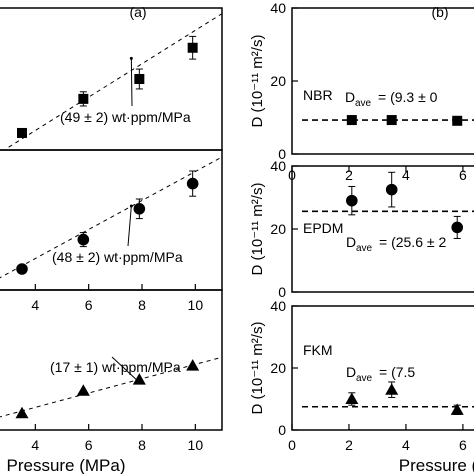 This screenshot has width=474, height=474. I want to click on slope-annotation: (17 ± 1) wt·ppm/MPa, so click(115, 367).